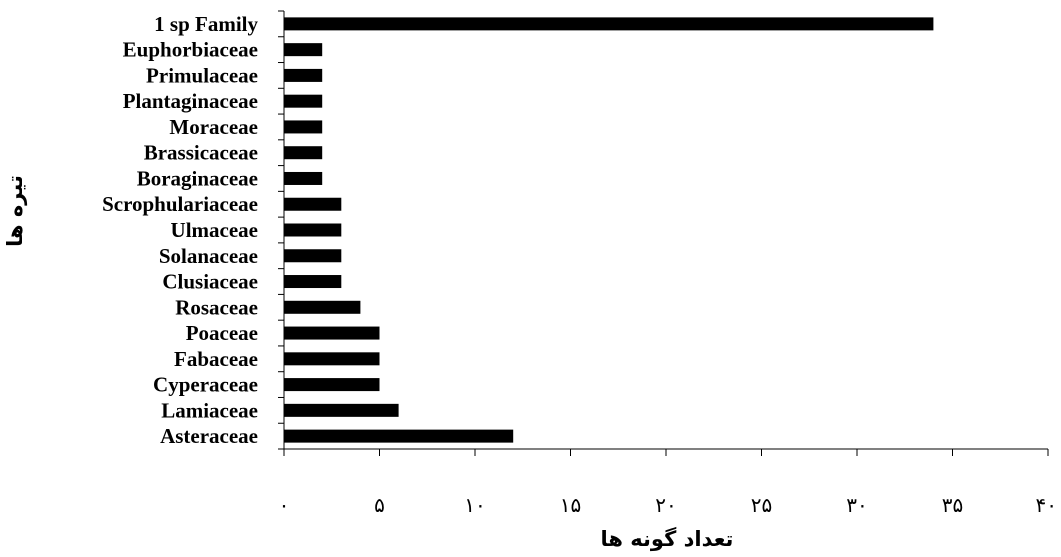 The height and width of the screenshot is (557, 1061). What do you see at coordinates (303, 101) in the screenshot?
I see `bar-plantaginaceae` at bounding box center [303, 101].